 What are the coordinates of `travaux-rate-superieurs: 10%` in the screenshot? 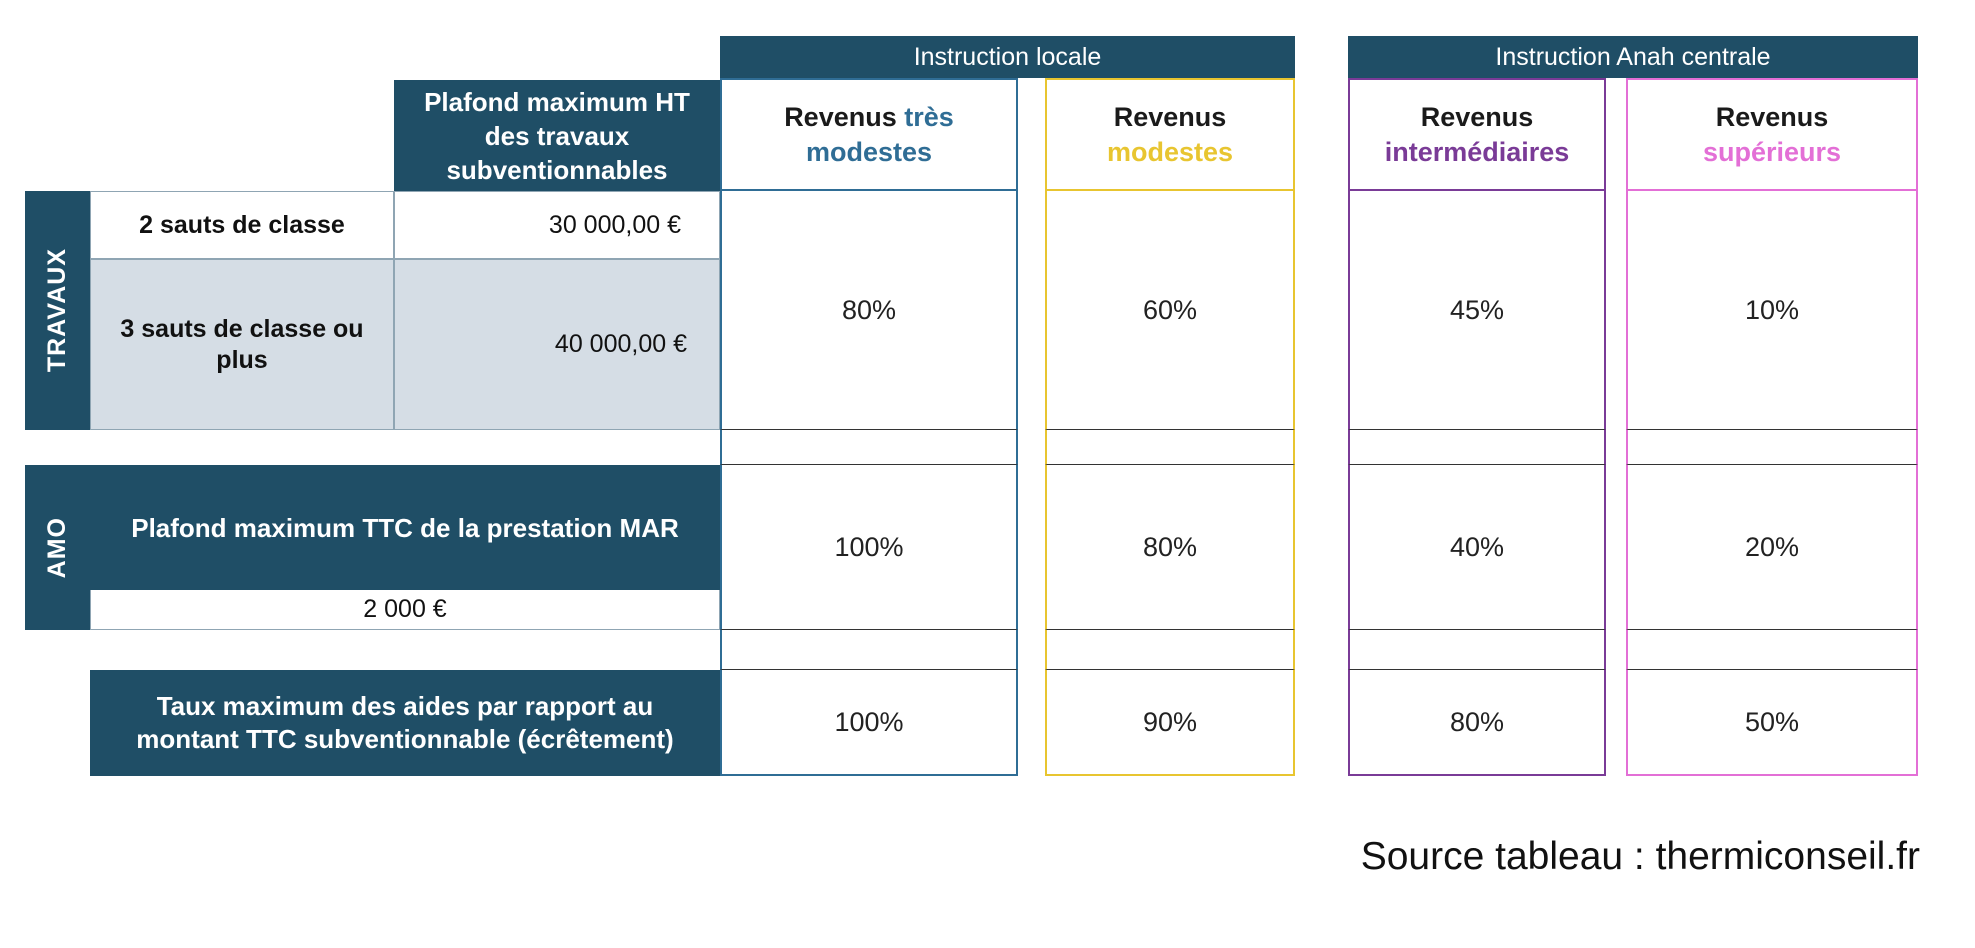 It's located at (1772, 310).